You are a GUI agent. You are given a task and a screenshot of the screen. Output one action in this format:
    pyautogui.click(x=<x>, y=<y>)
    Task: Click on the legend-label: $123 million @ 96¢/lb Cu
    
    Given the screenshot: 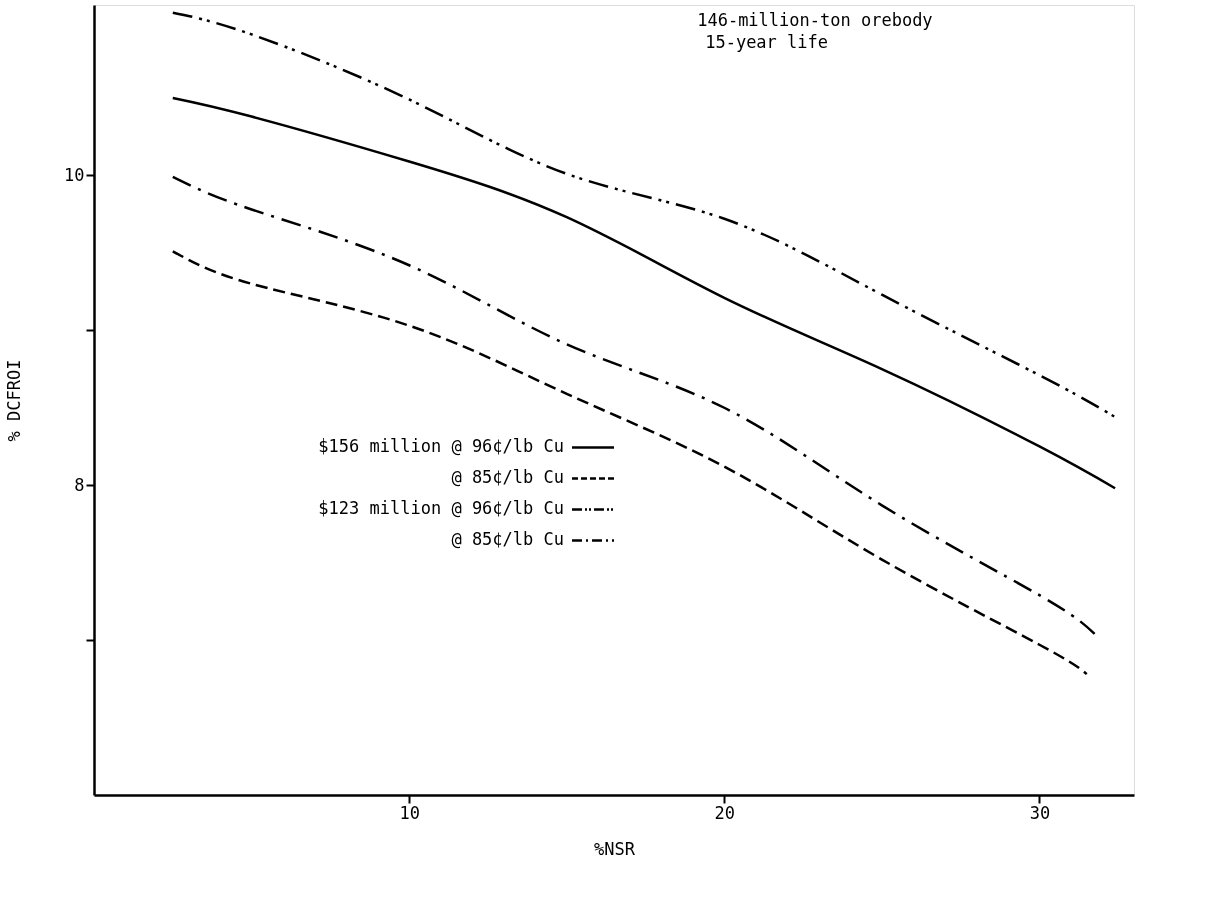 What is the action you would take?
    pyautogui.click(x=441, y=508)
    